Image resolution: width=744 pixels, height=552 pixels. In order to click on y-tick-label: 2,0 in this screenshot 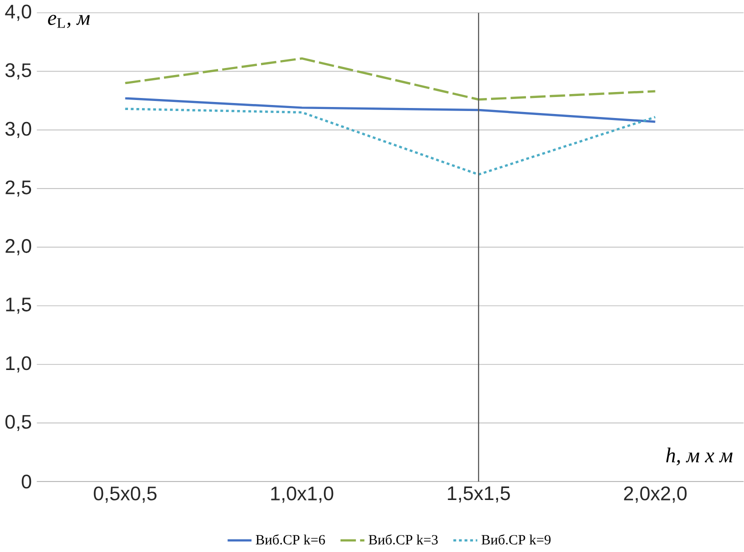, I will do `click(19, 247)`.